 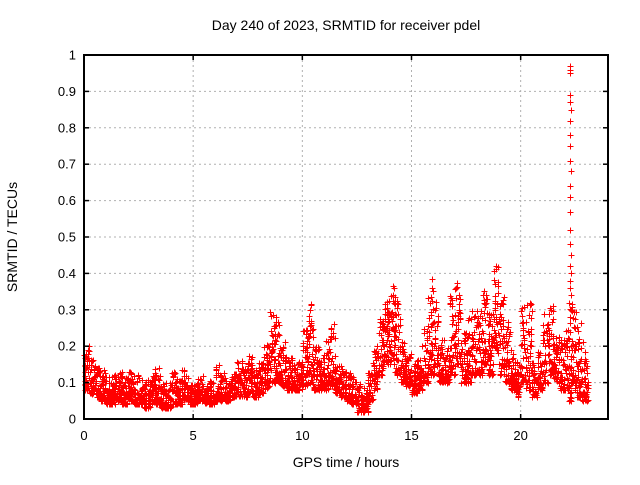 I want to click on y-tick-label: 0.4, so click(x=67, y=273).